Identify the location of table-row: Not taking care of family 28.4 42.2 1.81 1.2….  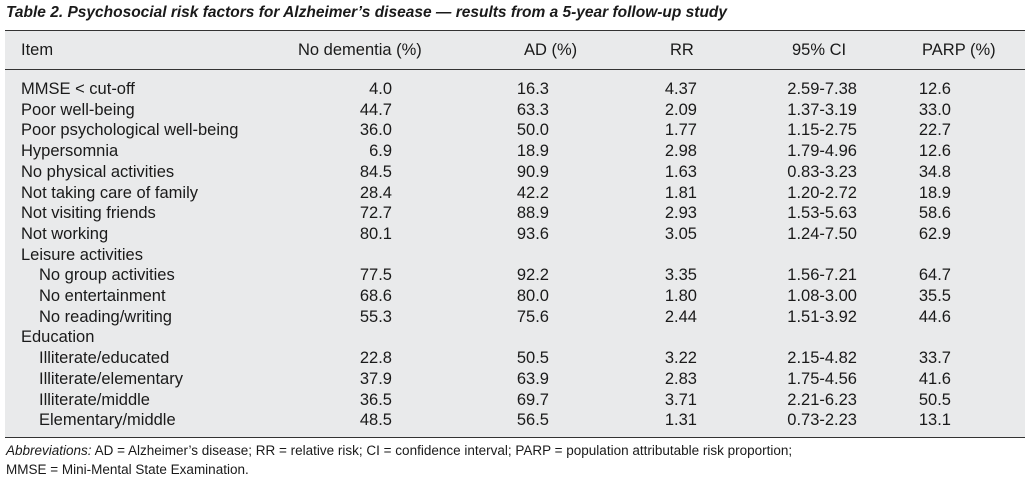
(515, 193).